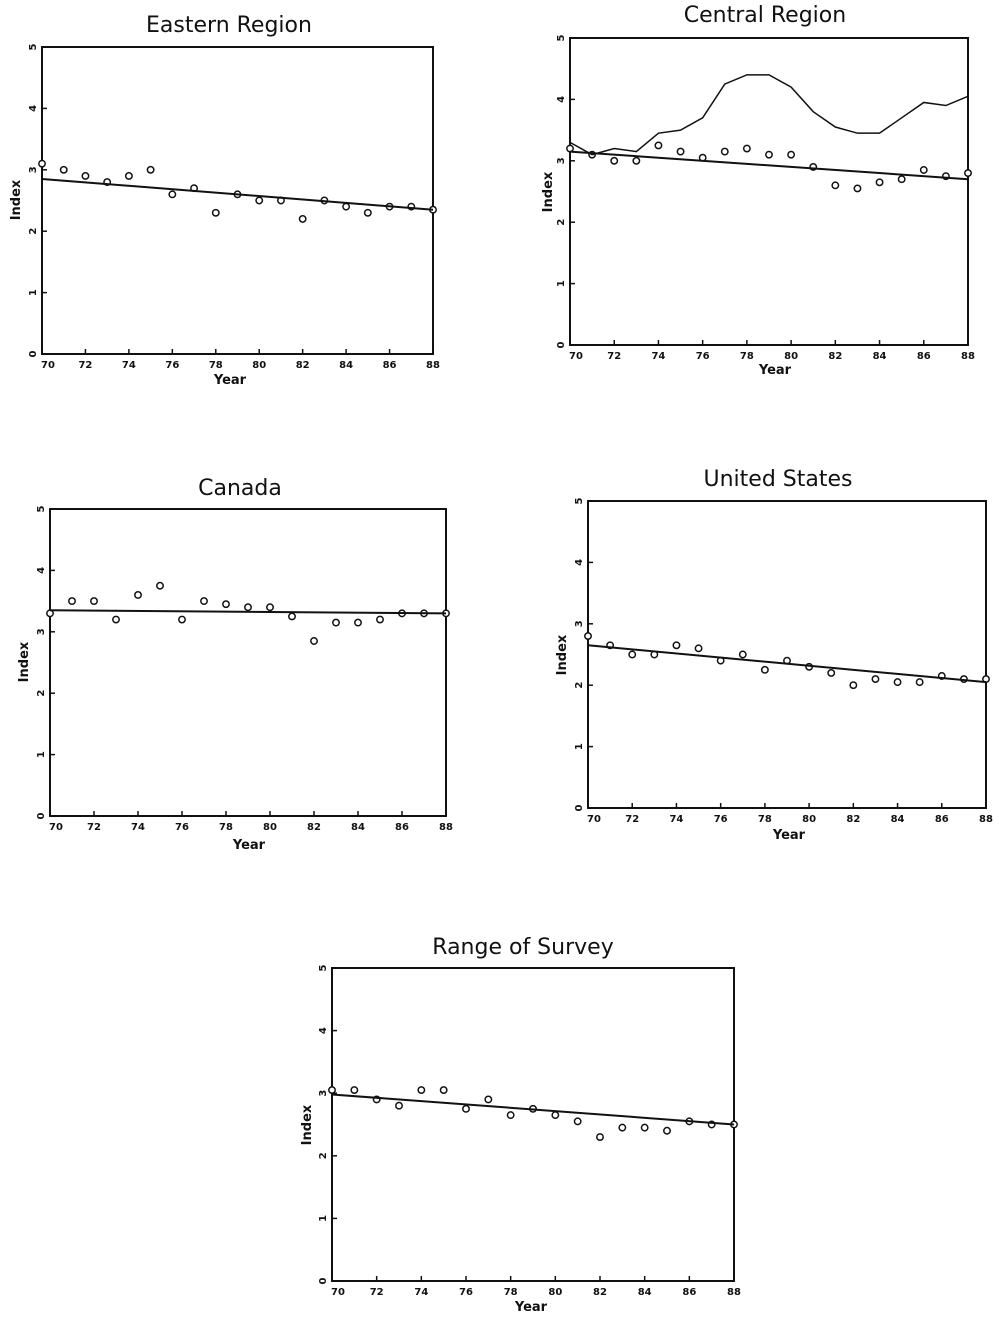 The image size is (998, 1317). I want to click on x-tick-label: 70, so click(56, 827).